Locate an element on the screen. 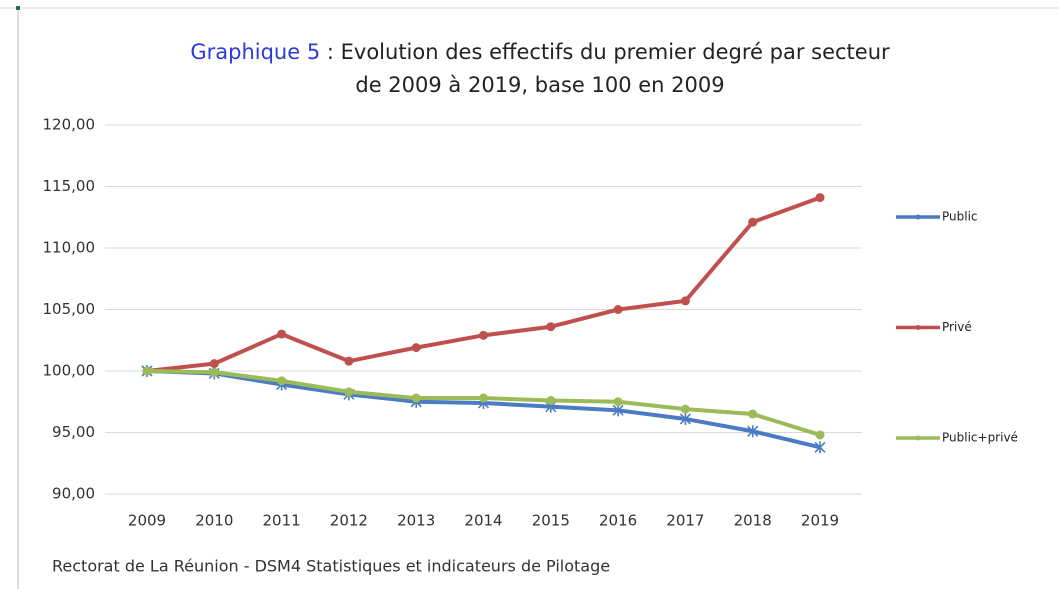  y-tick-label: 100,00 is located at coordinates (69, 371).